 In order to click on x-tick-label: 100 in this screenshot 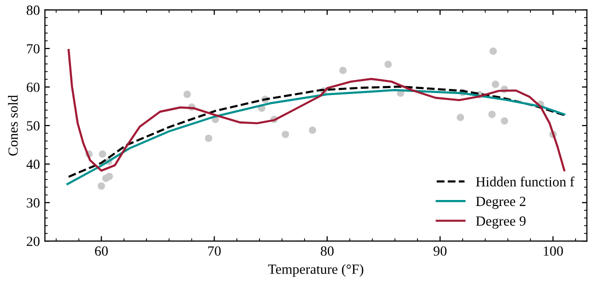, I will do `click(553, 251)`.